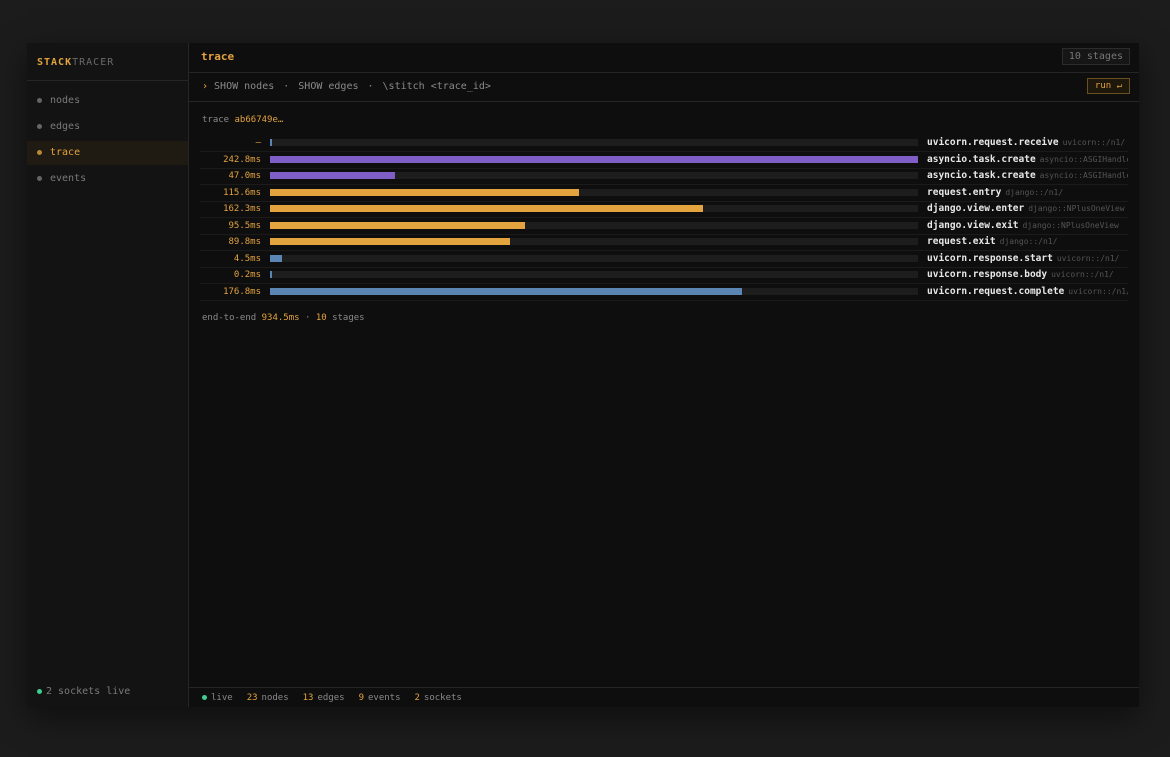 Image resolution: width=1170 pixels, height=757 pixels. What do you see at coordinates (664, 193) in the screenshot?
I see `stage-row: 115.6ms request.entry django::/n1/` at bounding box center [664, 193].